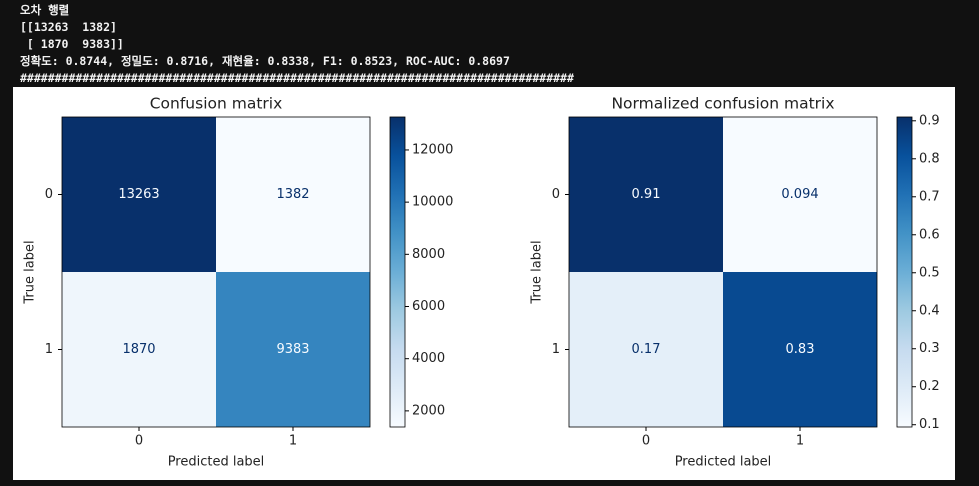 Image resolution: width=979 pixels, height=486 pixels. Describe the element at coordinates (72, 44) in the screenshot. I see `console-line: [ 1870 9383]]` at that location.